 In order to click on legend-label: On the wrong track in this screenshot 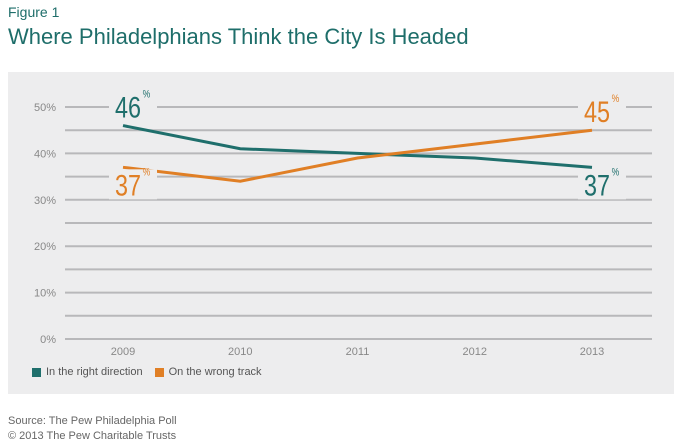, I will do `click(215, 372)`.